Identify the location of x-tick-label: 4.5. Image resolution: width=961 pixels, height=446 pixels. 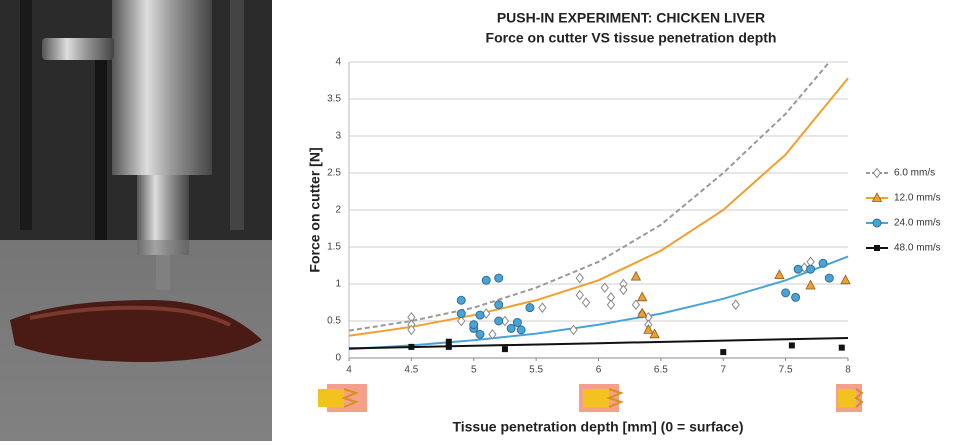
(411, 370).